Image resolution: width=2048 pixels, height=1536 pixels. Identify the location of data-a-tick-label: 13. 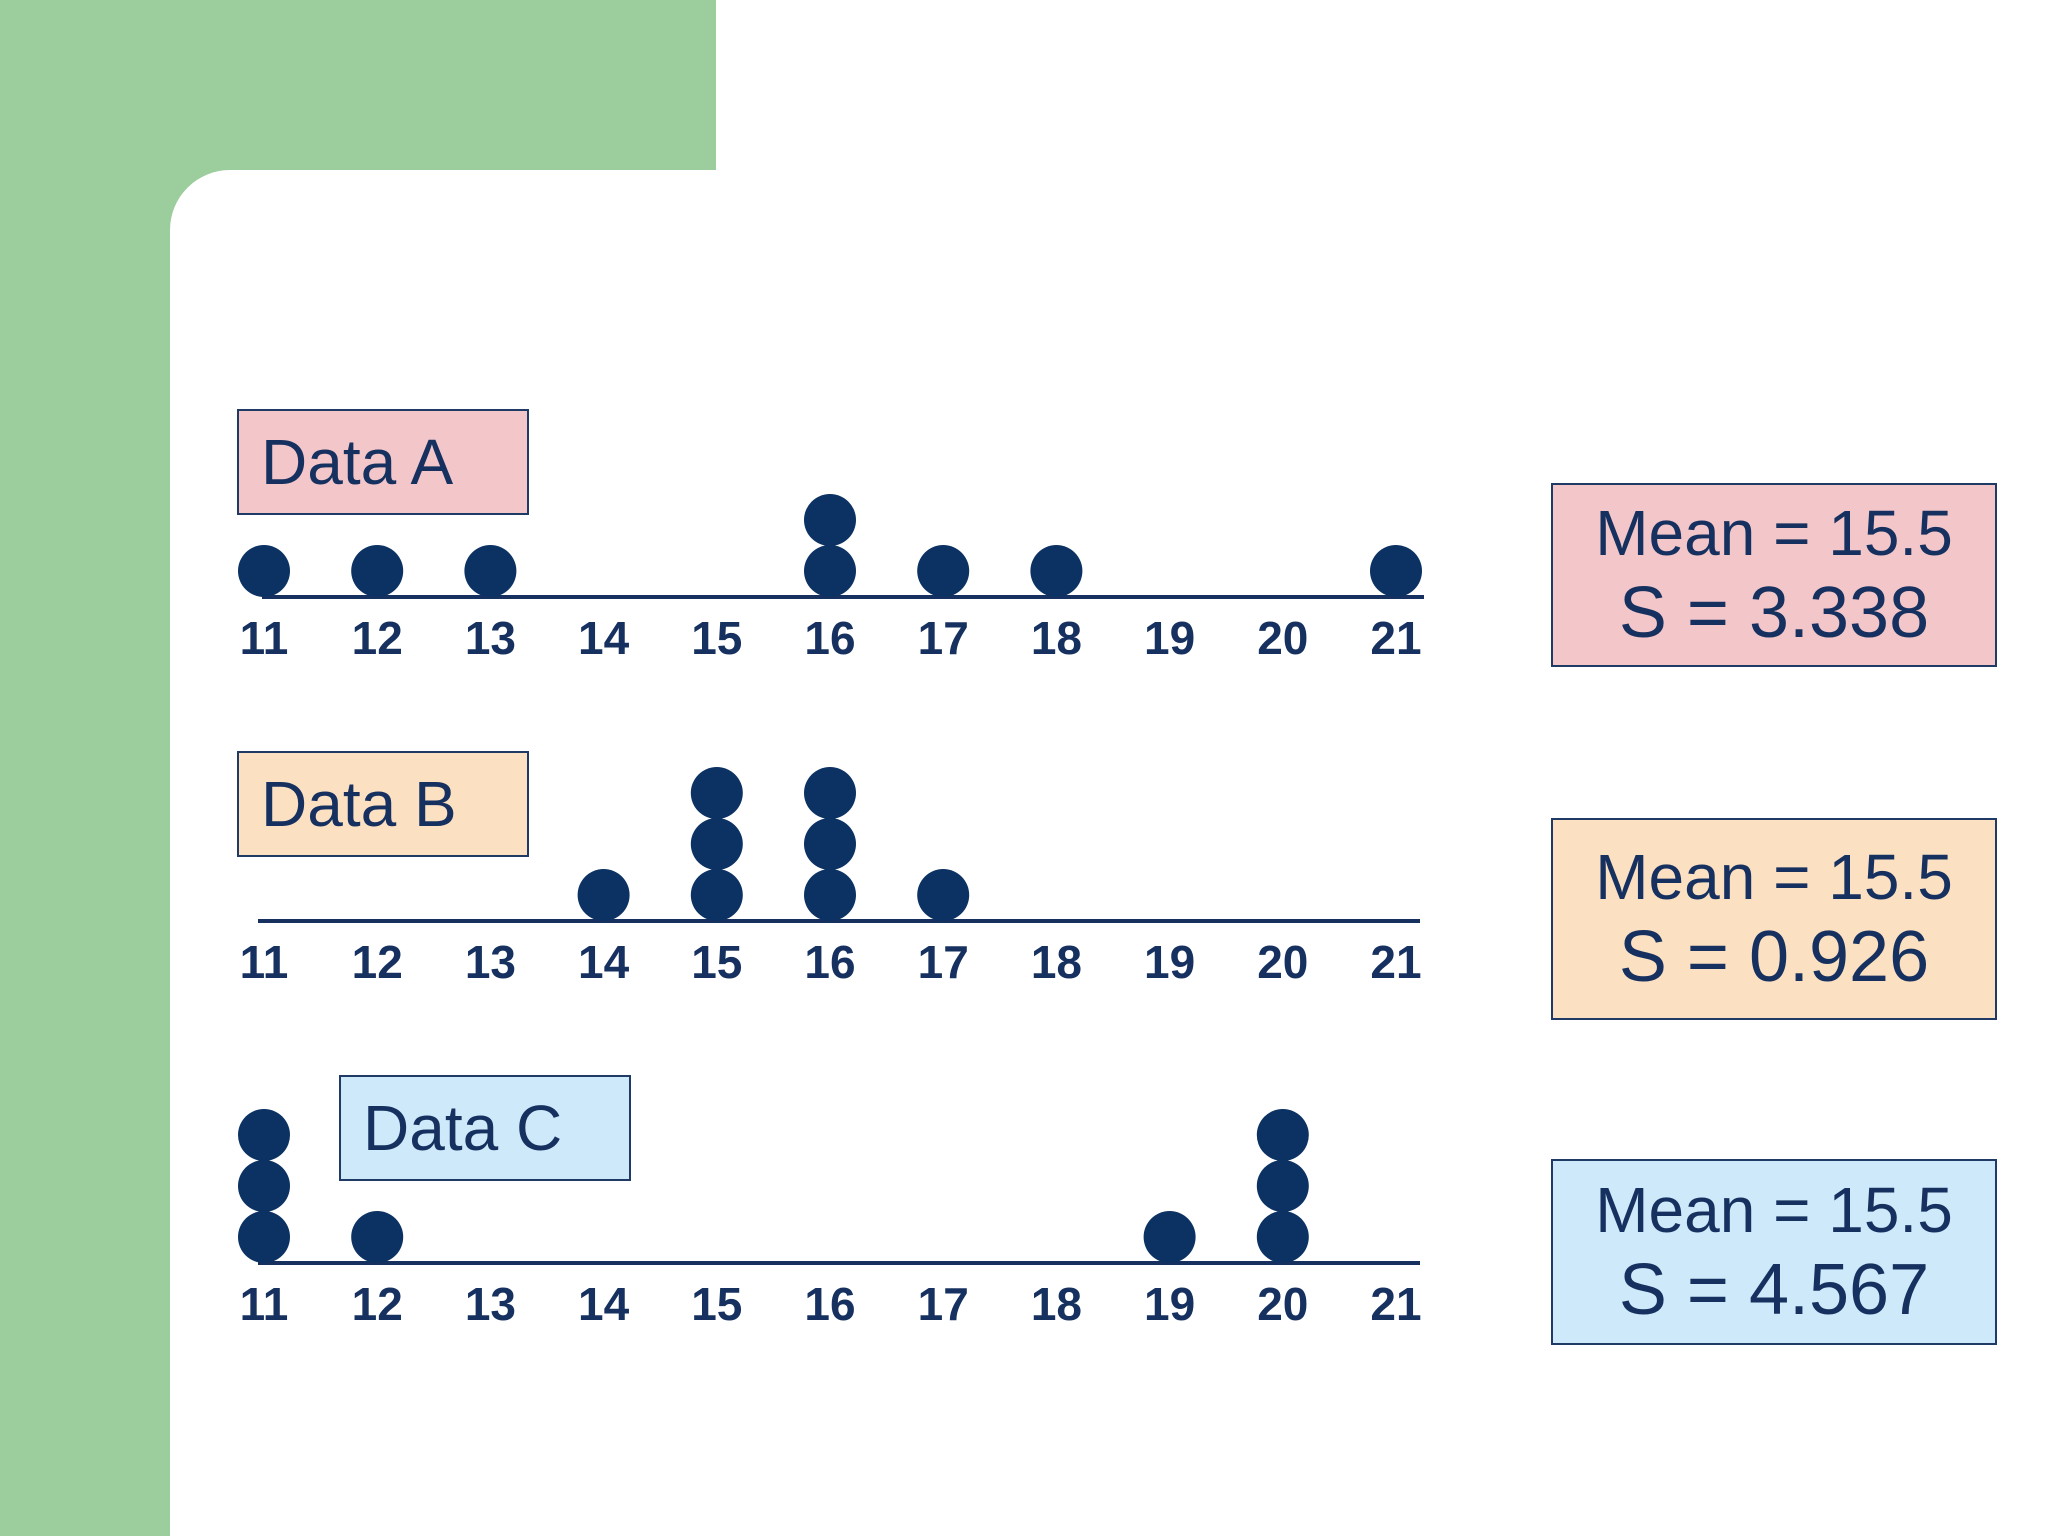
(490, 638).